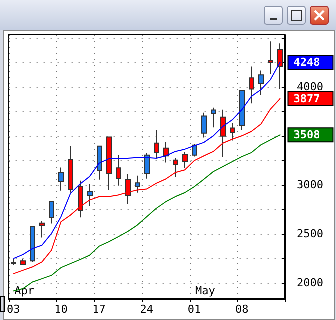  What do you see at coordinates (310, 87) in the screenshot?
I see `y-tick-label: 4000` at bounding box center [310, 87].